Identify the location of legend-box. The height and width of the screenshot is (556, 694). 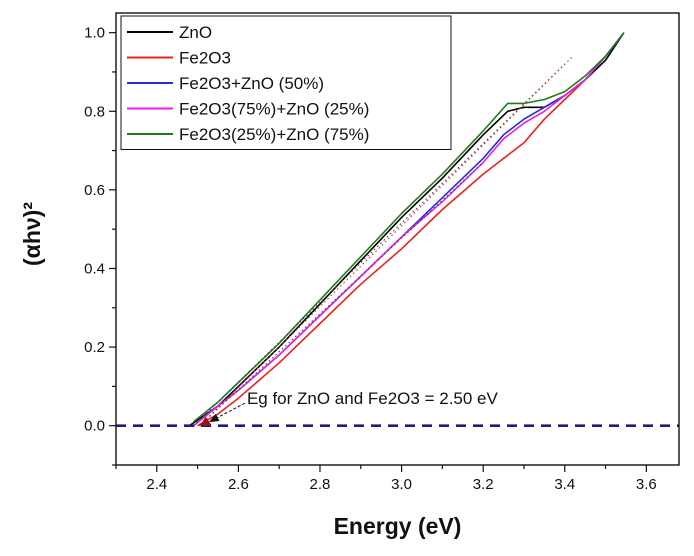
(286, 82).